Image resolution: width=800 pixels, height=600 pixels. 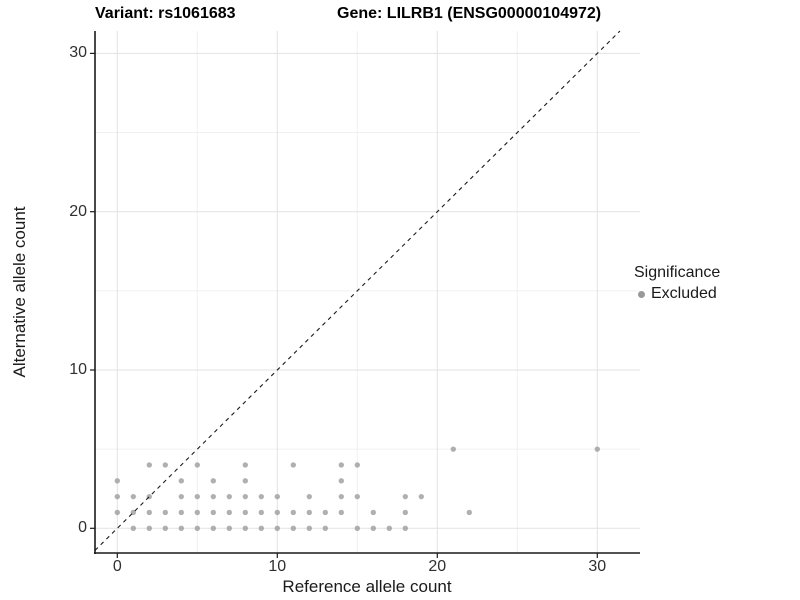 I want to click on x-tick-label: 20, so click(x=437, y=566).